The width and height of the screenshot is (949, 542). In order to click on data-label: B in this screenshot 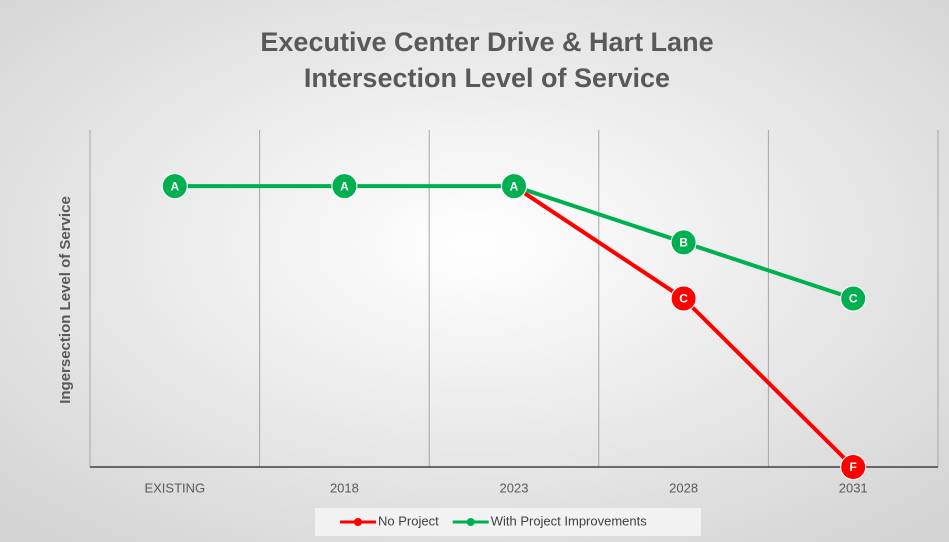, I will do `click(683, 243)`.